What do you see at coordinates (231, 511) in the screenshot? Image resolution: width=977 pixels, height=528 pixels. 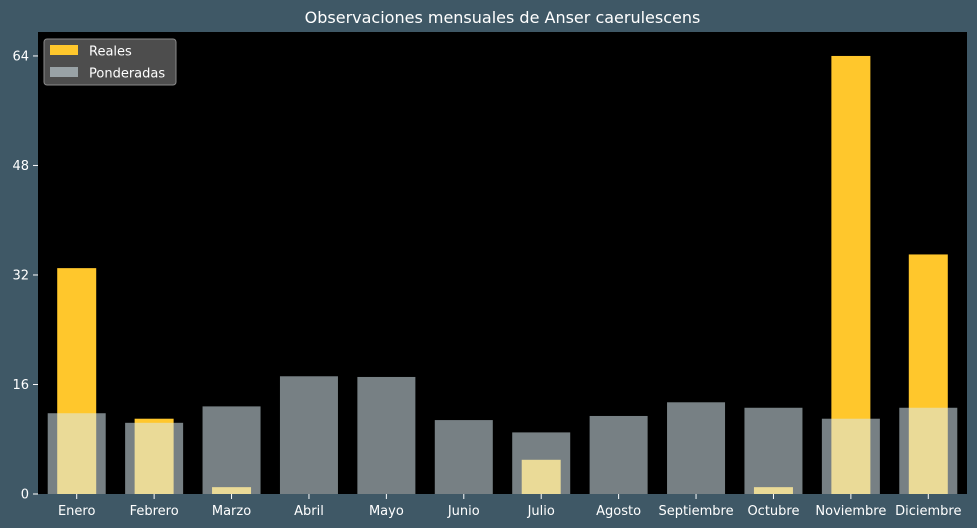 I see `x-tick-label: Marzo` at bounding box center [231, 511].